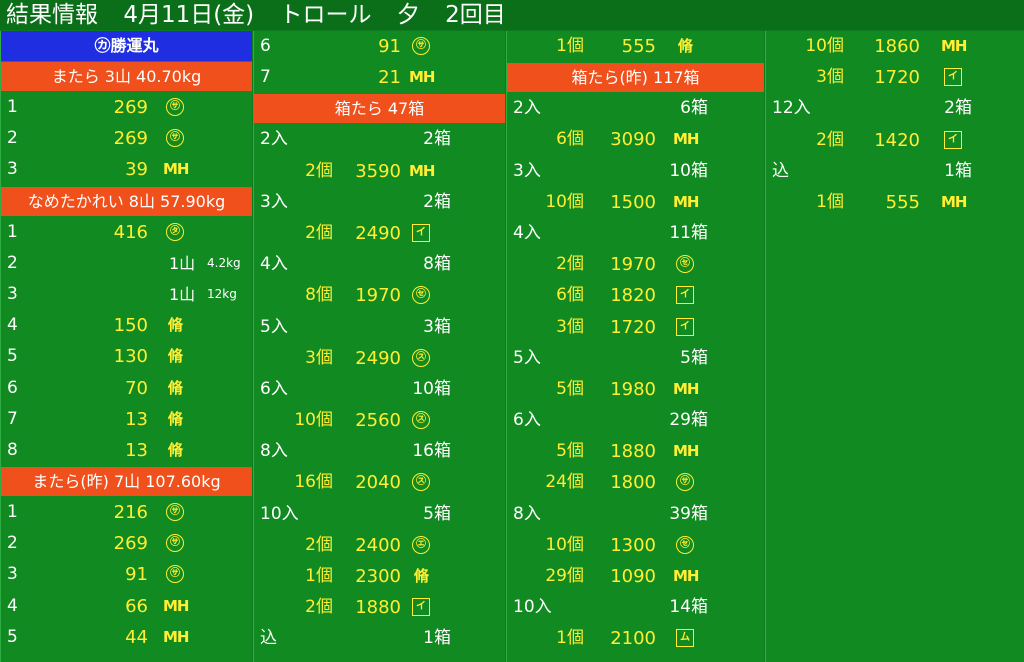 The height and width of the screenshot is (662, 1024). Describe the element at coordinates (379, 295) in the screenshot. I see `box-item-row: 8個 1970 ㋝` at that location.